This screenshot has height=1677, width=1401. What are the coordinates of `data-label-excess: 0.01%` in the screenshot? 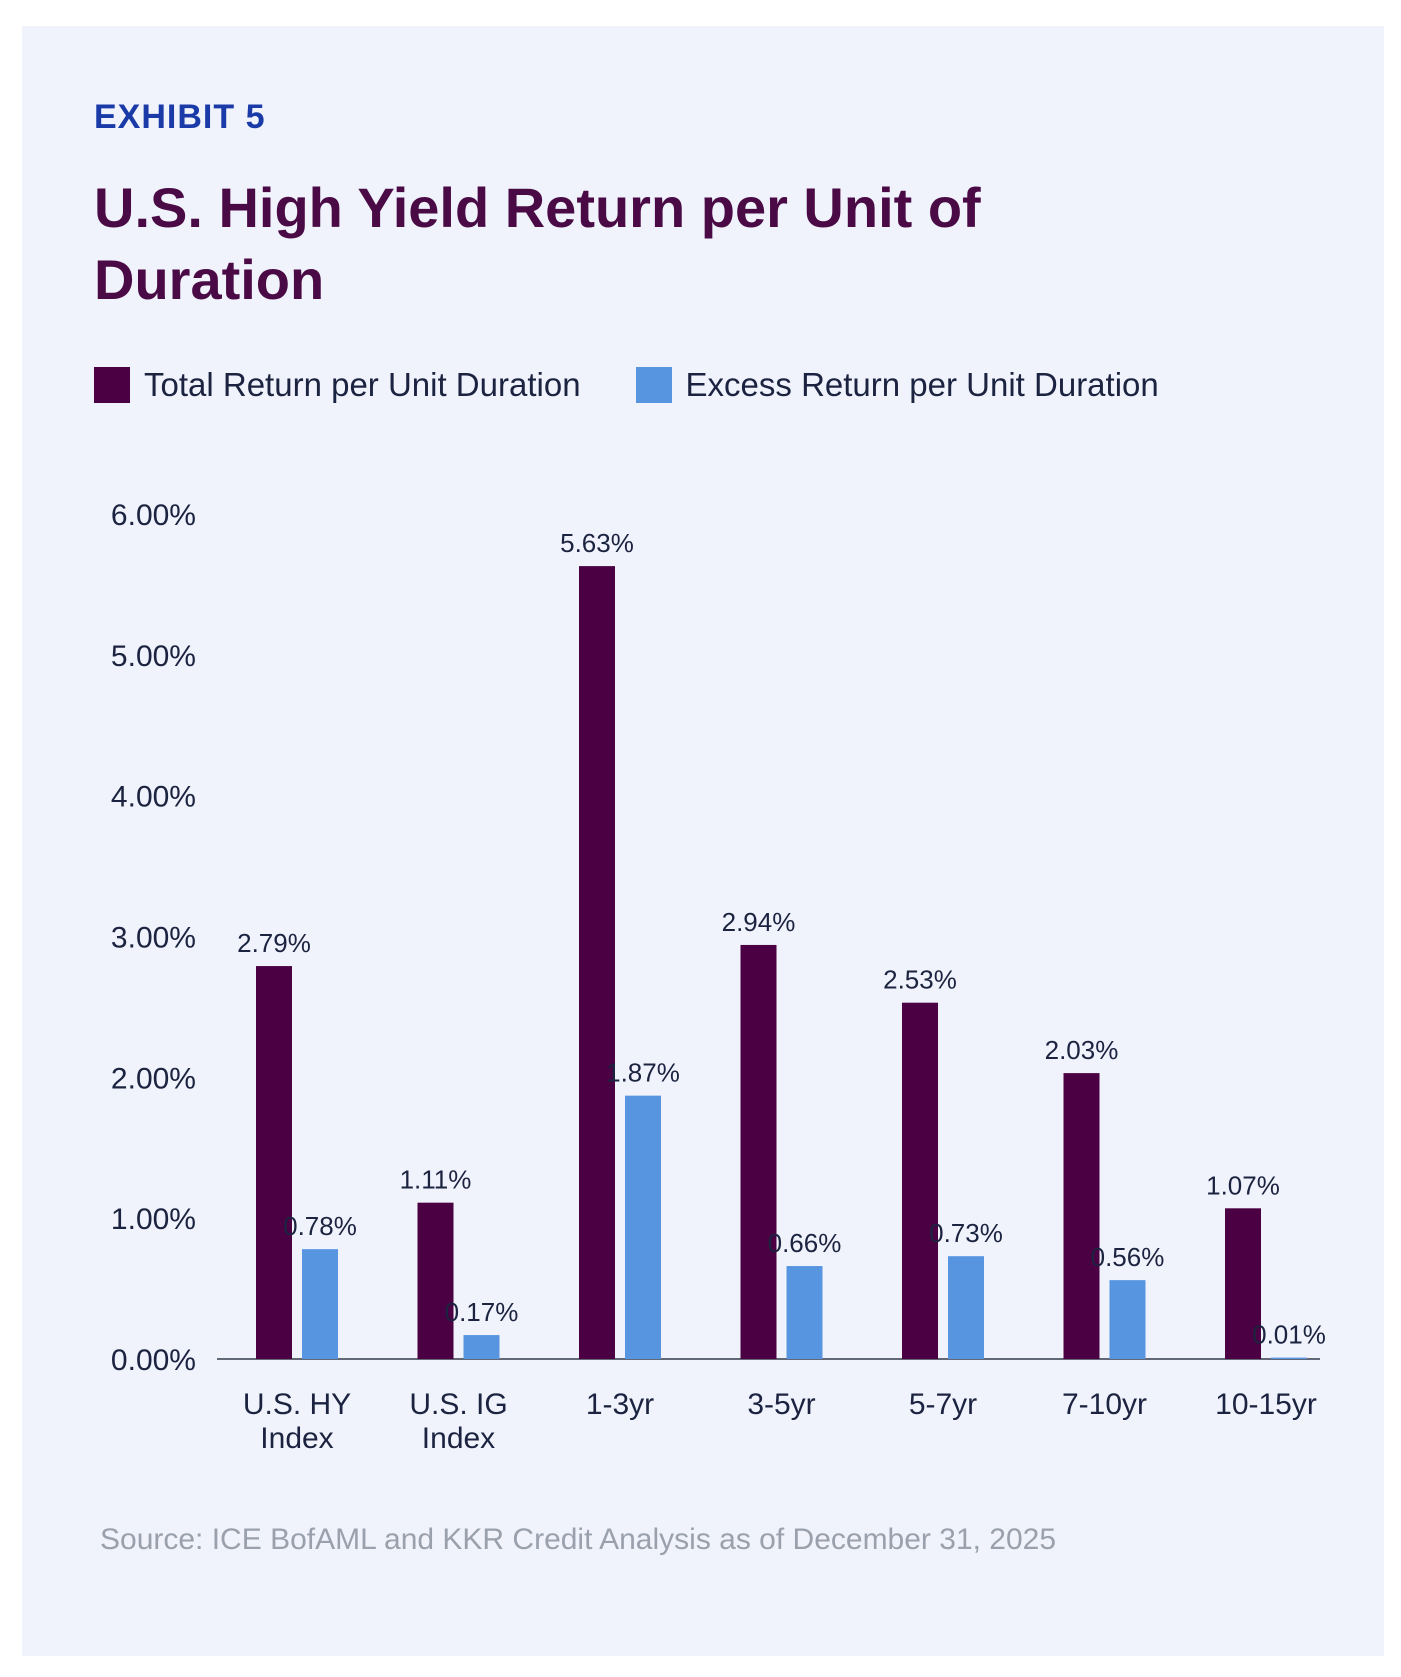 It's located at (1289, 1335).